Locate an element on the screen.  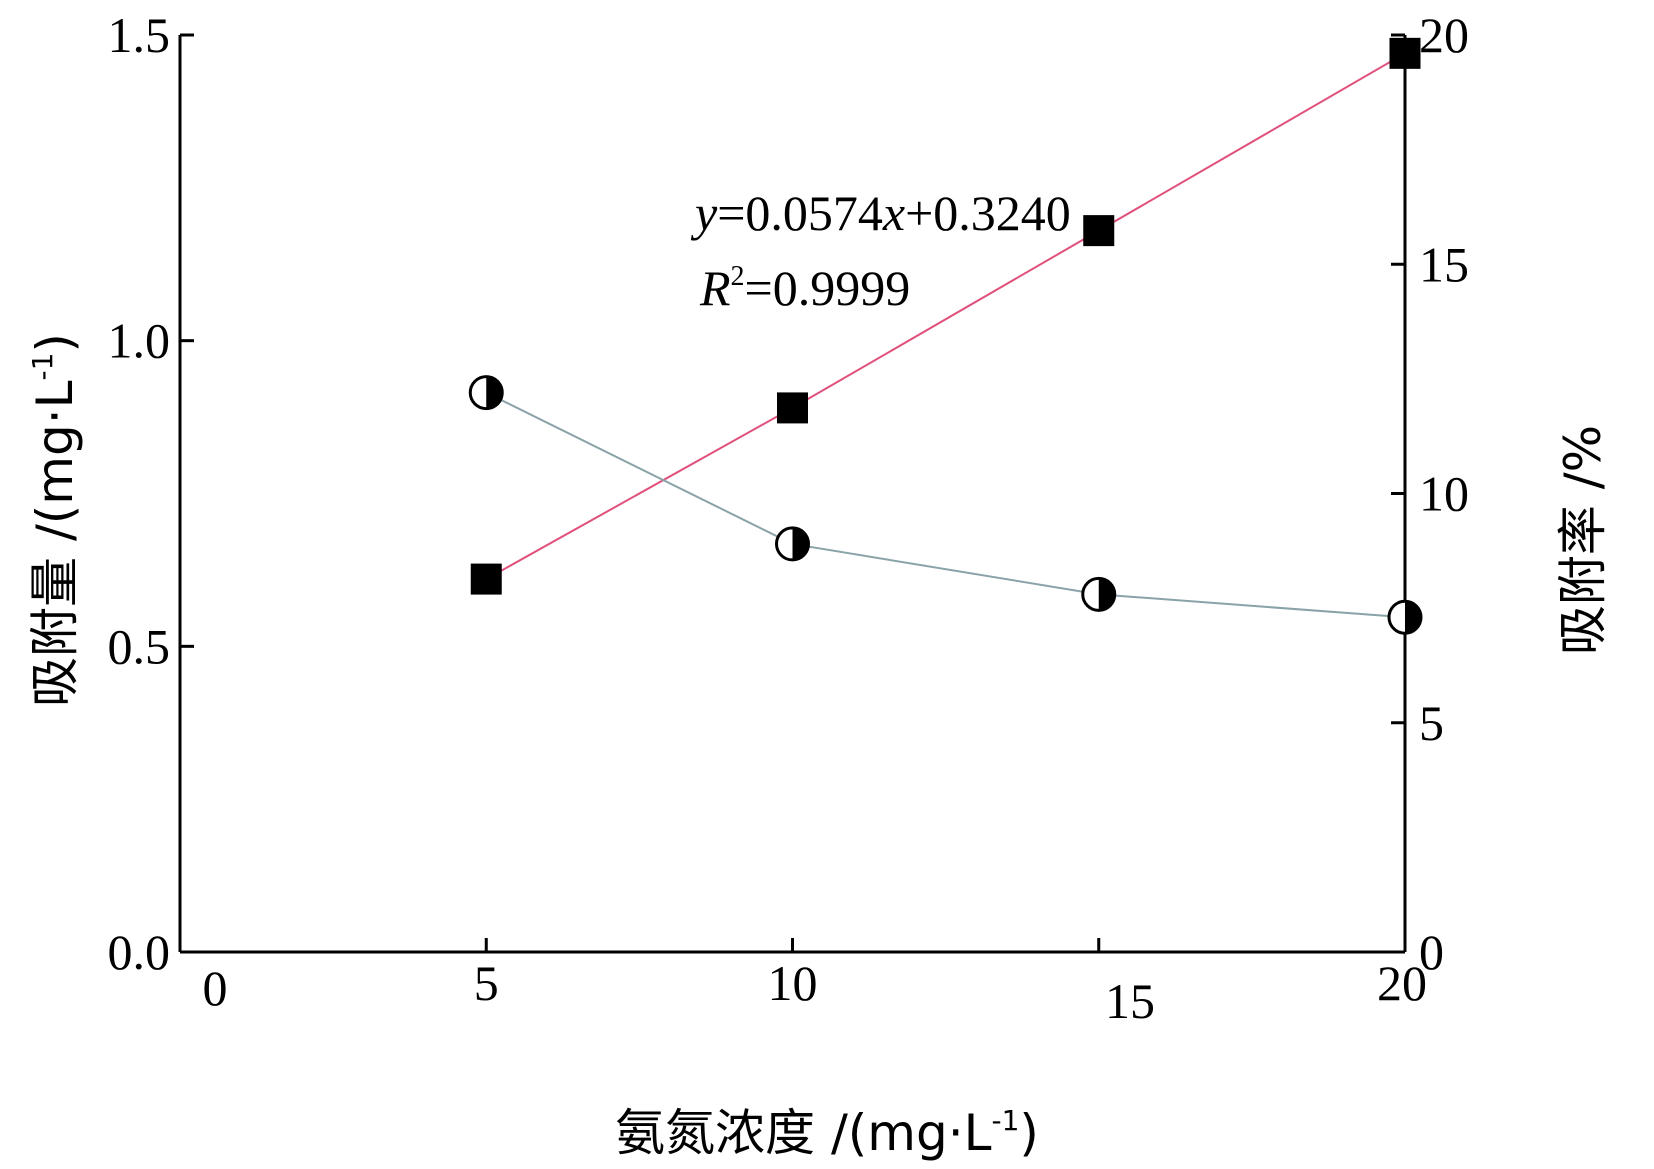
x-title-tail: ) is located at coordinates (1029, 1133).